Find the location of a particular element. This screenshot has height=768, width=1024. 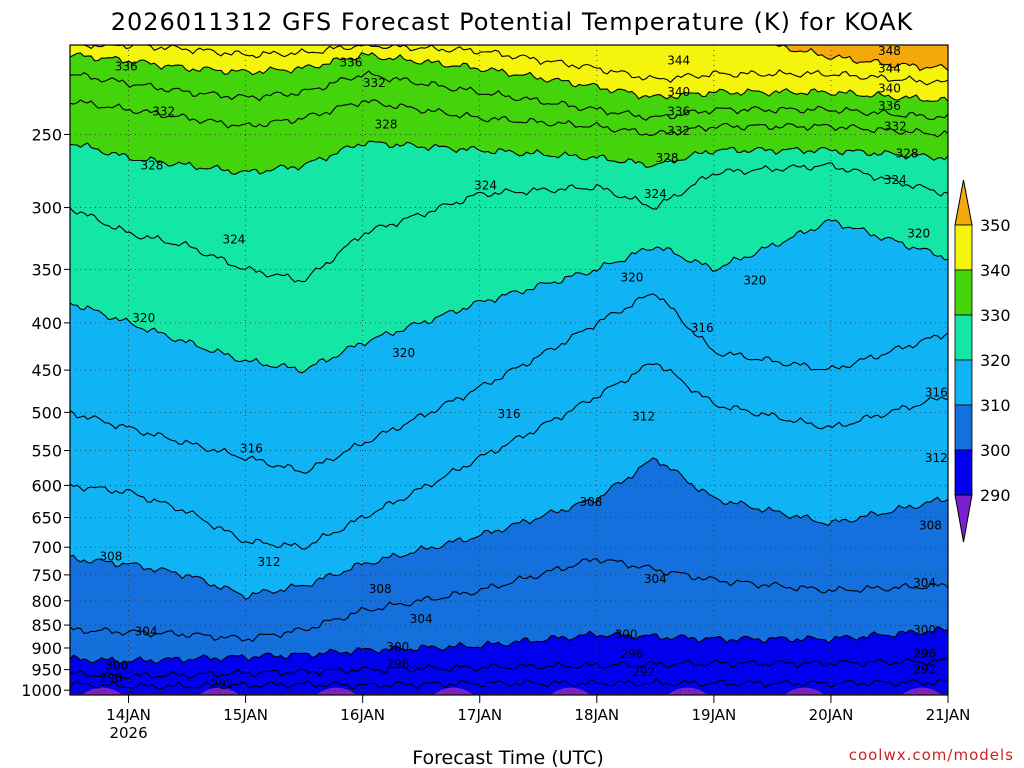

colorbar-top-triangle is located at coordinates (963, 202).